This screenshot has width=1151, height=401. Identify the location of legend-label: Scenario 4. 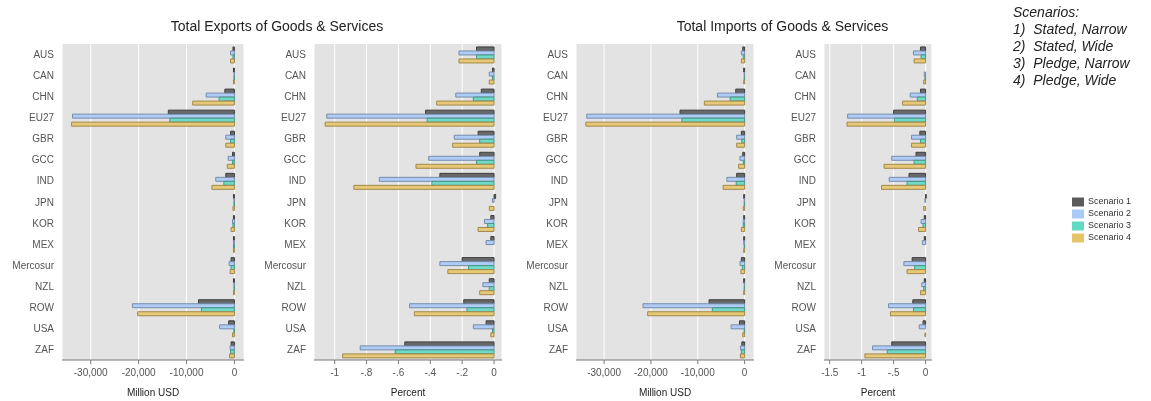
(1109, 237).